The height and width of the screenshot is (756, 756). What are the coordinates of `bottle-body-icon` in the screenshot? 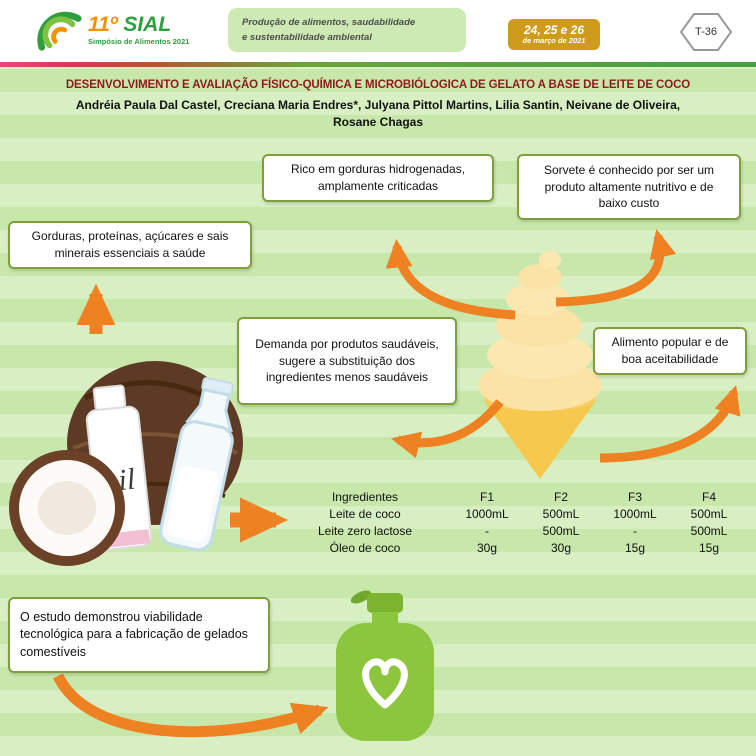 It's located at (385, 682).